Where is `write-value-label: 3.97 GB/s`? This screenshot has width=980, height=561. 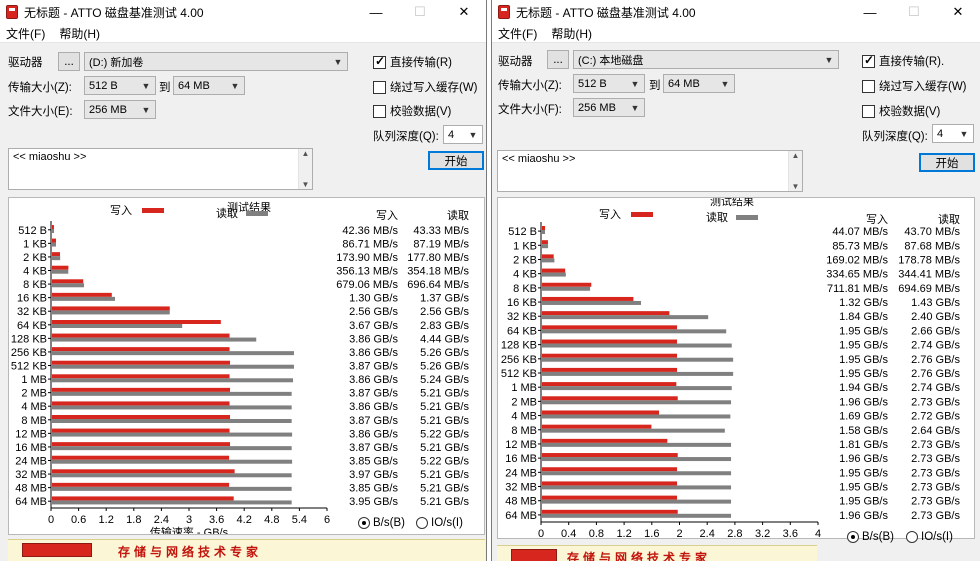 write-value-label: 3.97 GB/s is located at coordinates (373, 475).